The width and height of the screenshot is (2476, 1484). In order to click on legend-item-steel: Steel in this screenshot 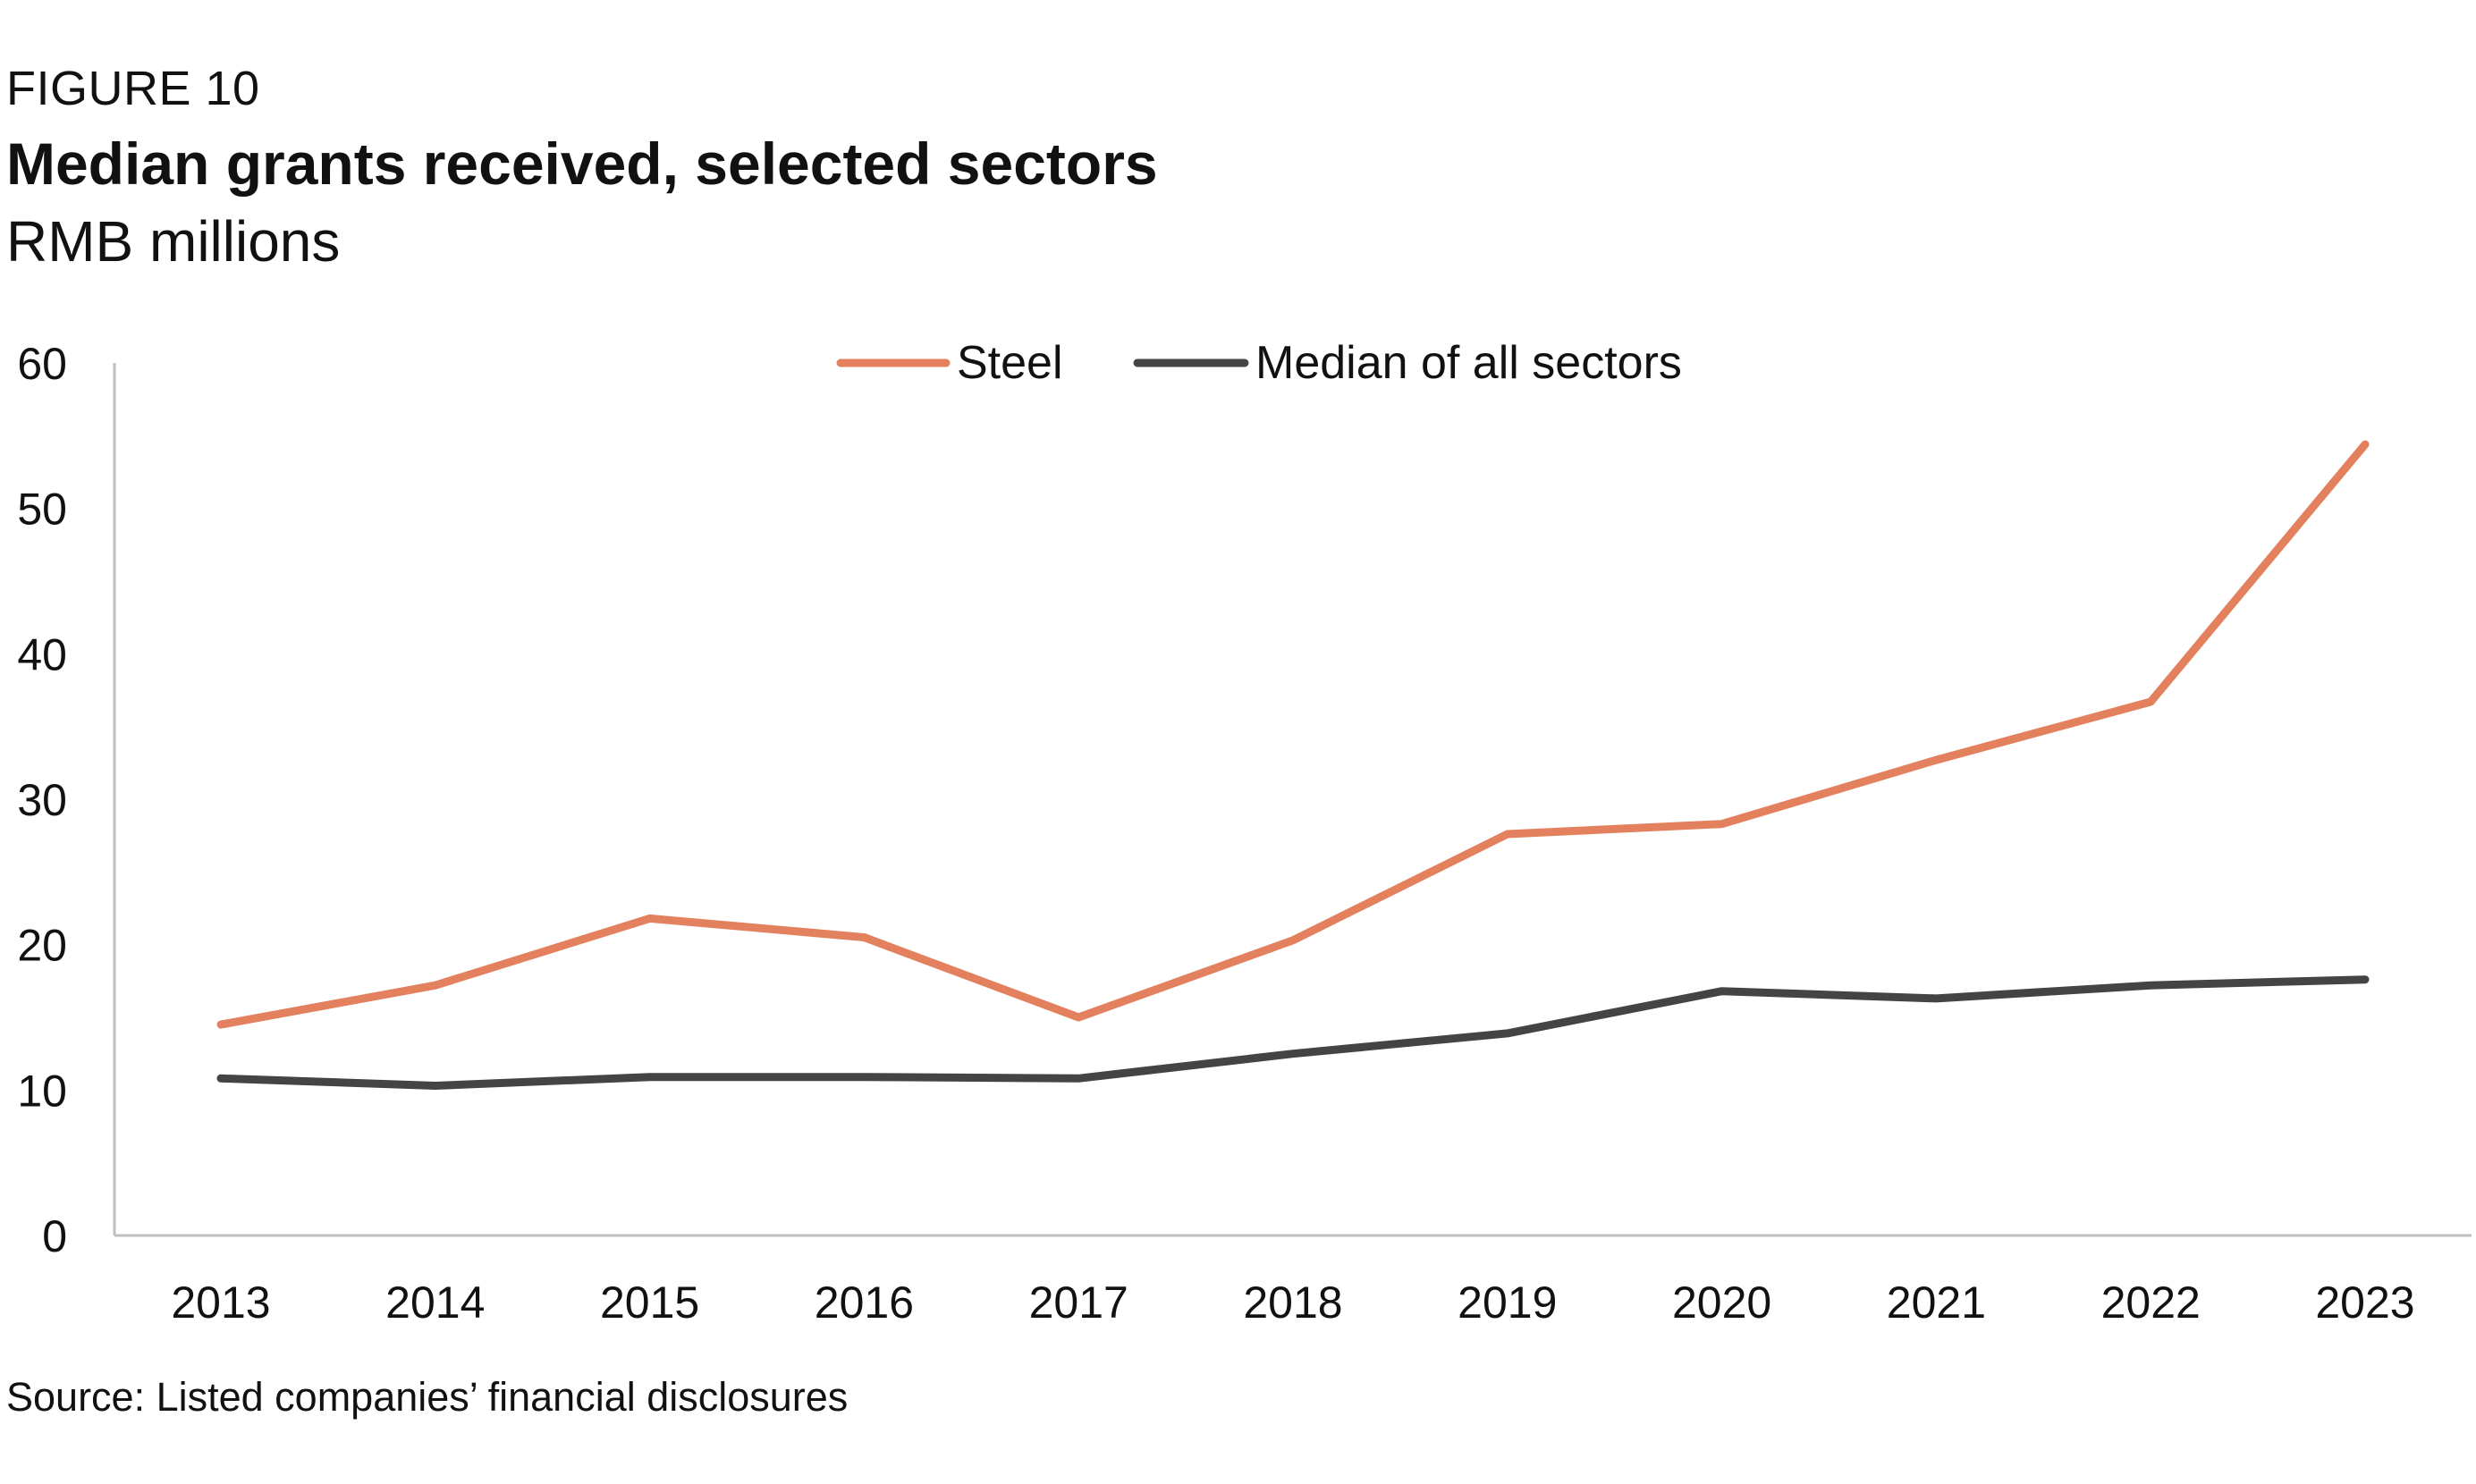, I will do `click(1010, 363)`.